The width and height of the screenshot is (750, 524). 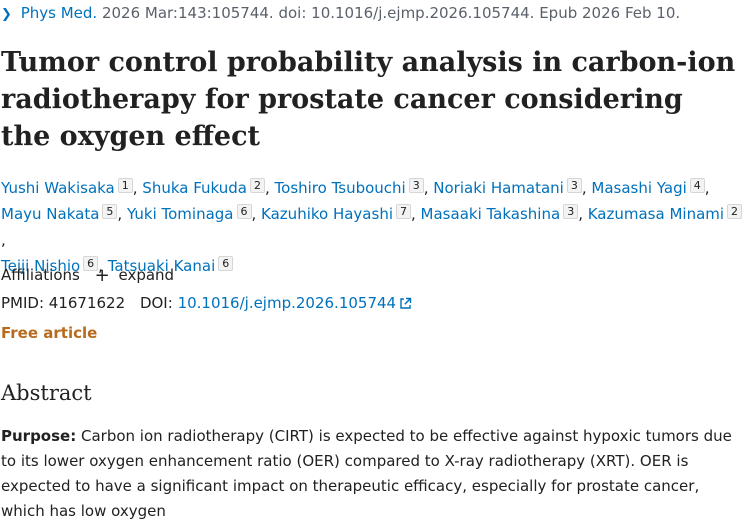 What do you see at coordinates (639, 188) in the screenshot?
I see `author-link: Masashi Yagi` at bounding box center [639, 188].